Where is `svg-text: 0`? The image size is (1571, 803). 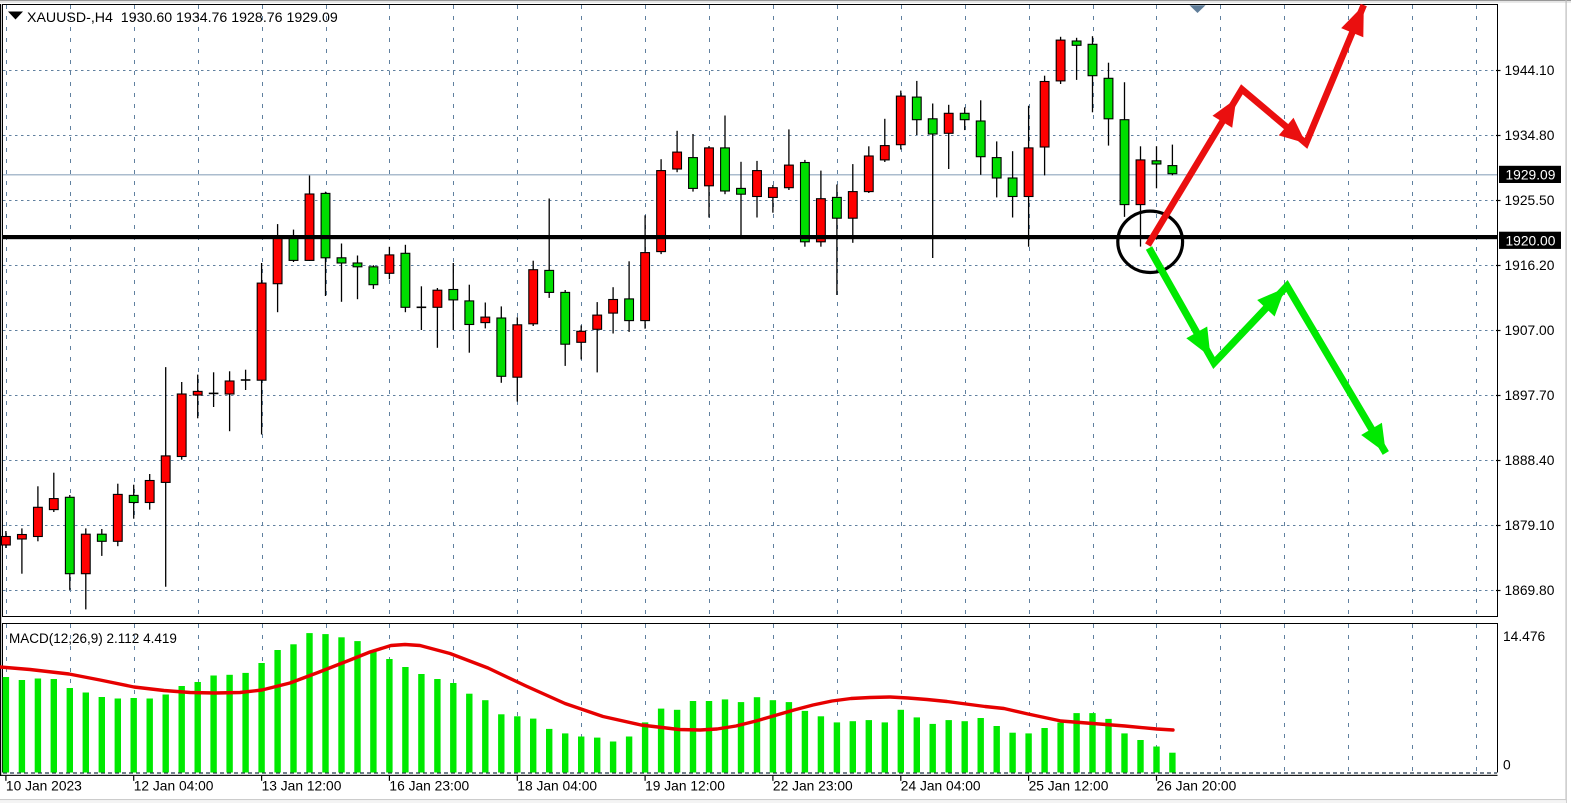
svg-text: 0 is located at coordinates (1507, 765).